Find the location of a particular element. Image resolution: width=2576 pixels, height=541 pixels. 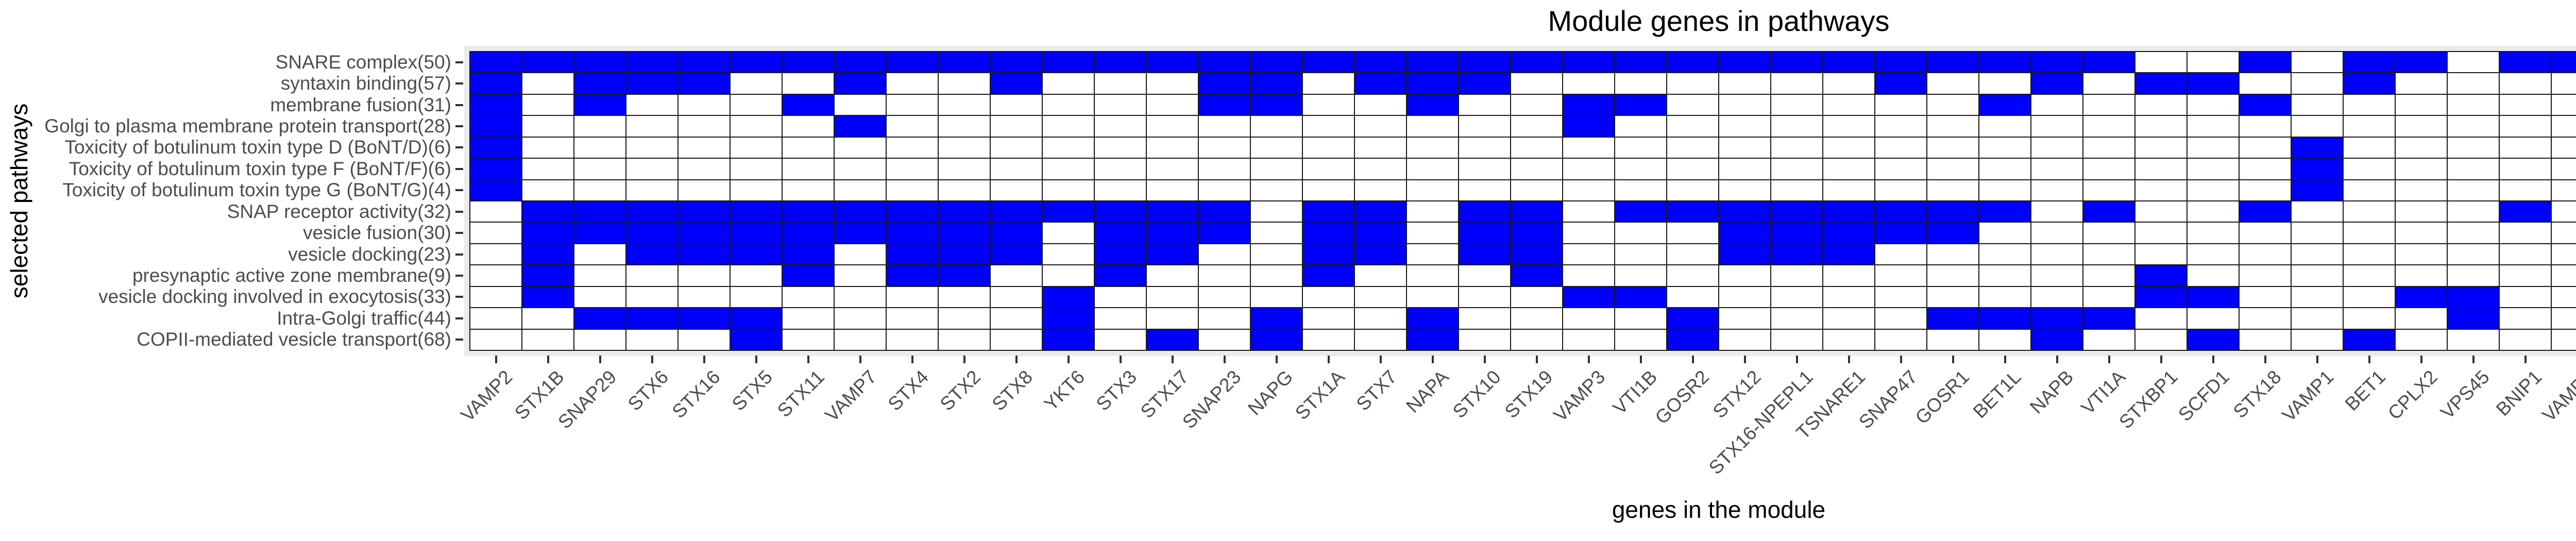

y-axis-label: vesicle fusion(30) is located at coordinates (377, 233).